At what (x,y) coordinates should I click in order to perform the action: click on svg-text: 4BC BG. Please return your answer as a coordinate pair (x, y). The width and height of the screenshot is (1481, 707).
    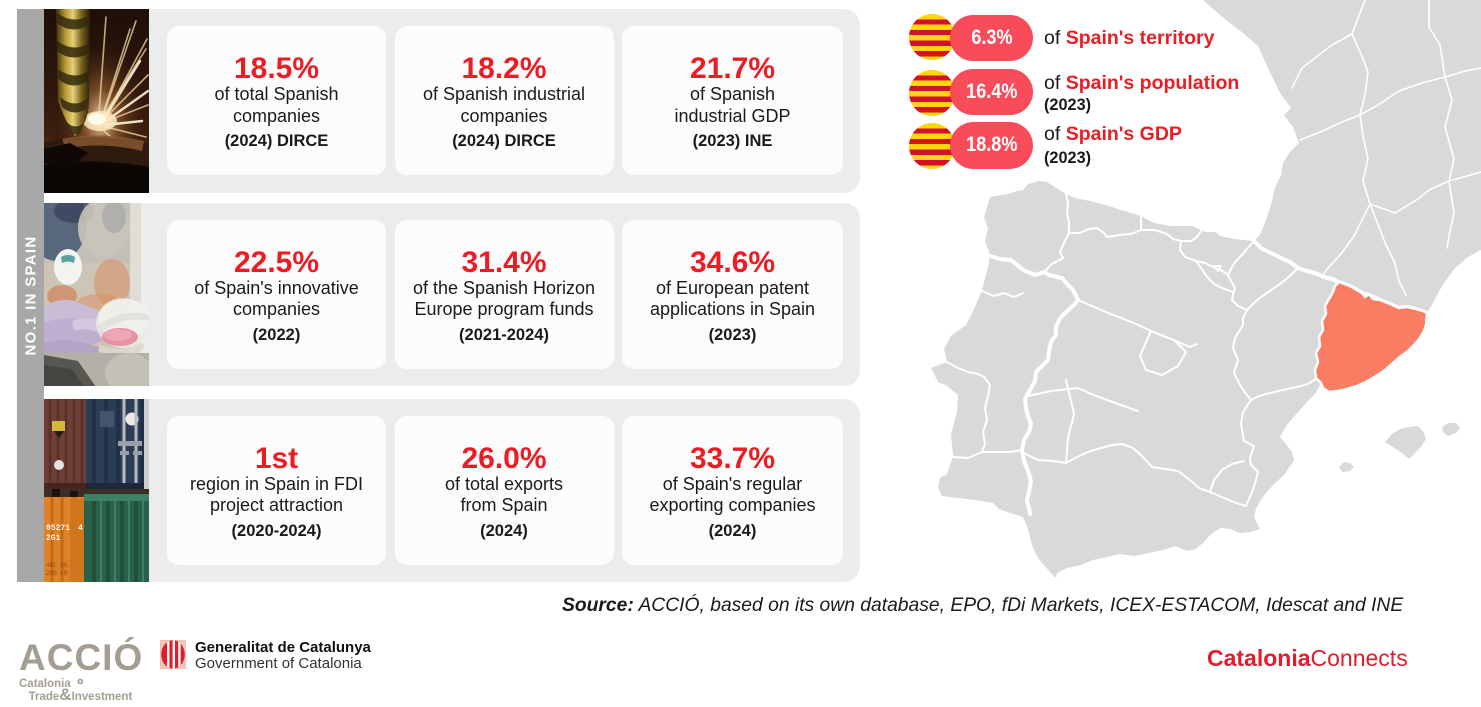
    Looking at the image, I should click on (57, 565).